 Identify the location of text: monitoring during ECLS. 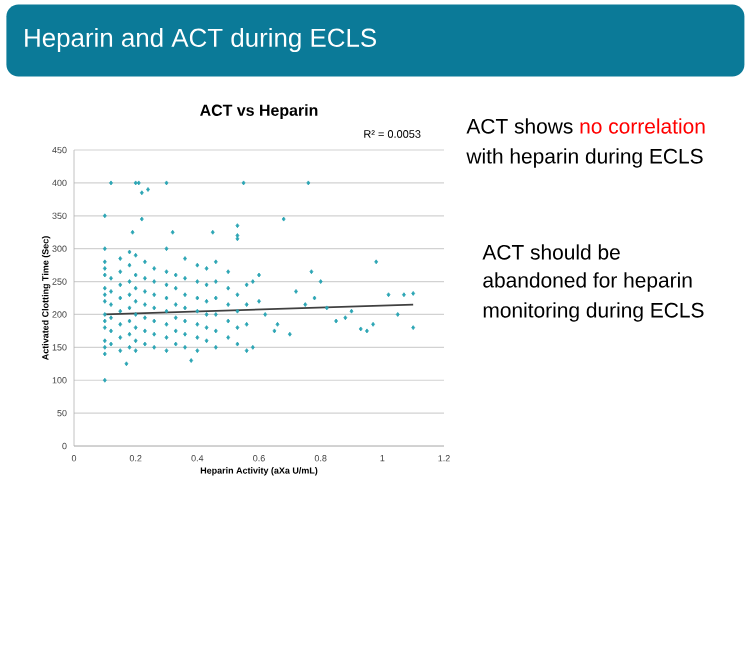
(593, 312).